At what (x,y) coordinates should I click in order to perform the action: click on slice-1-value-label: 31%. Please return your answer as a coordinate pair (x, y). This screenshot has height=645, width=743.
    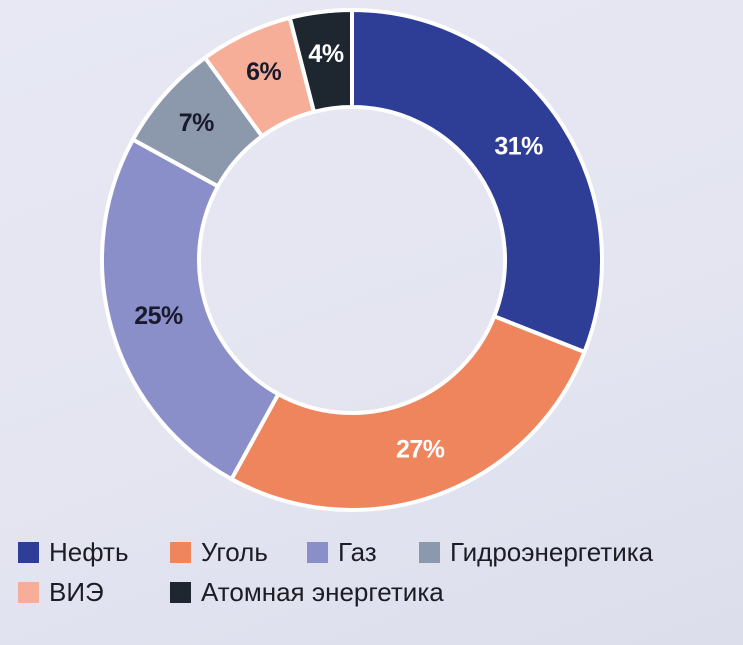
    Looking at the image, I should click on (518, 147).